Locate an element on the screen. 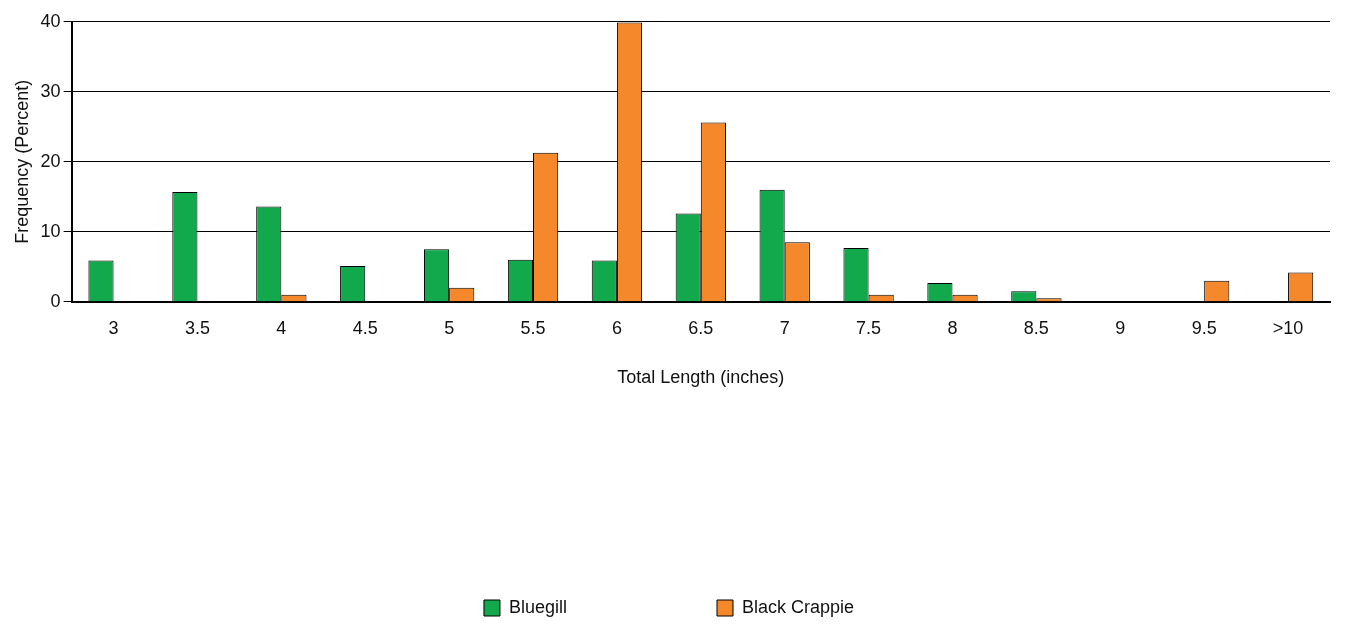  x-tick-label: 9.5 is located at coordinates (1204, 327).